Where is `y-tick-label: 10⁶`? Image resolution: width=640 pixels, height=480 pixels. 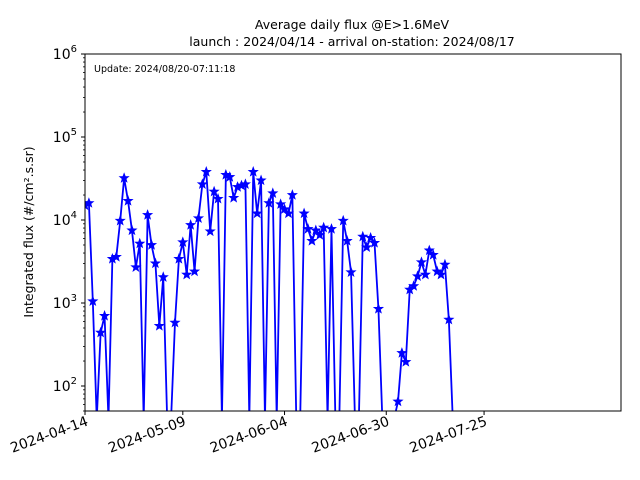
y-tick-label: 10⁶ is located at coordinates (65, 53).